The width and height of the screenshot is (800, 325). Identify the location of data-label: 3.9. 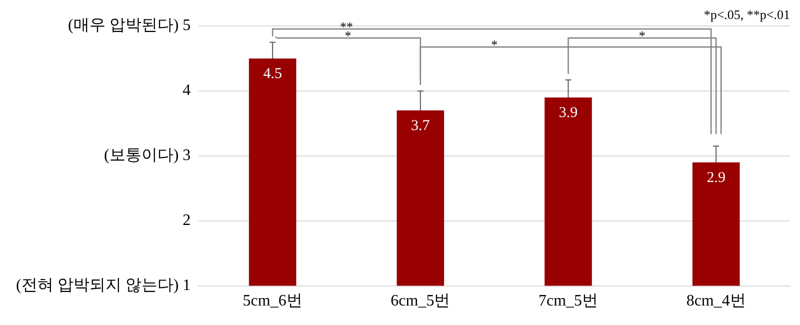
(568, 112).